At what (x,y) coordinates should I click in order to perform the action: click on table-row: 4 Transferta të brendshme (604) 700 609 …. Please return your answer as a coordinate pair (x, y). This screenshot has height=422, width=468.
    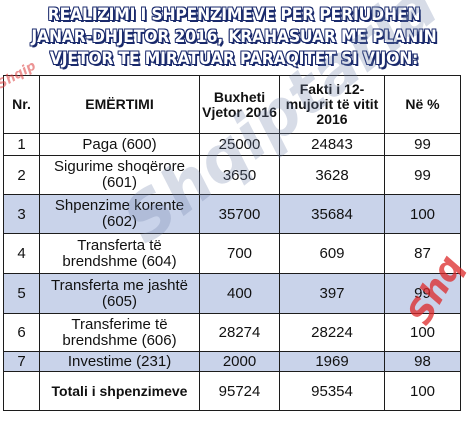
    Looking at the image, I should click on (232, 253).